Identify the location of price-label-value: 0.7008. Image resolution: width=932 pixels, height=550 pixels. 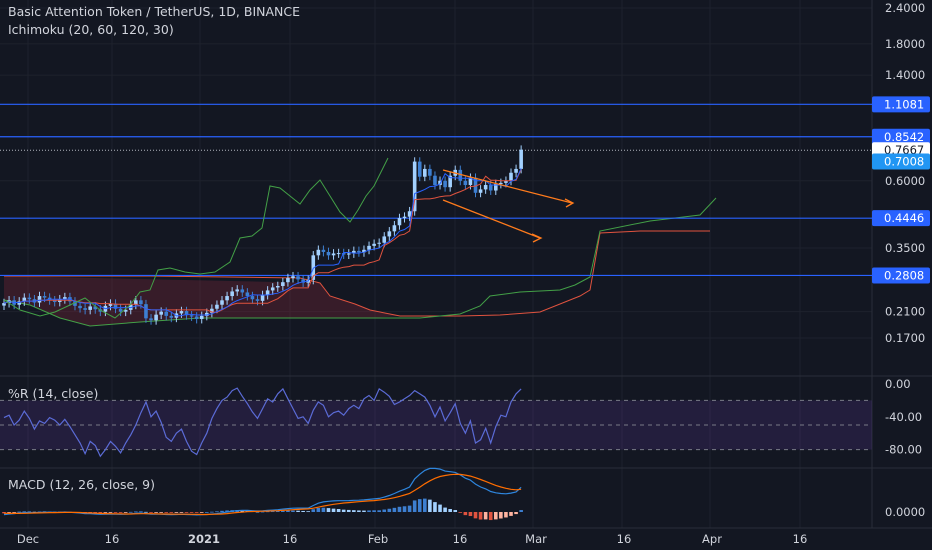
(904, 161).